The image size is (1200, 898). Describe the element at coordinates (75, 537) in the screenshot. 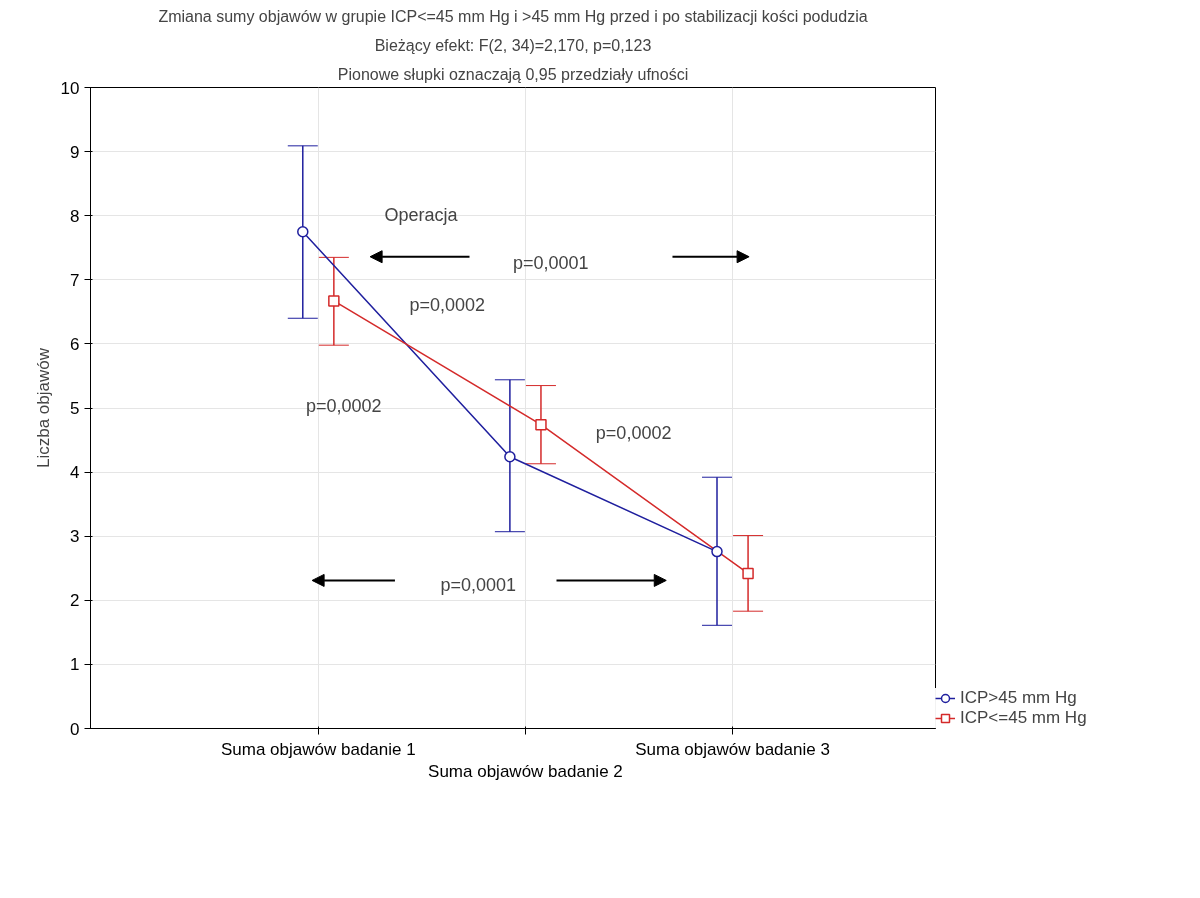

I see `y-tick-label: 3` at that location.